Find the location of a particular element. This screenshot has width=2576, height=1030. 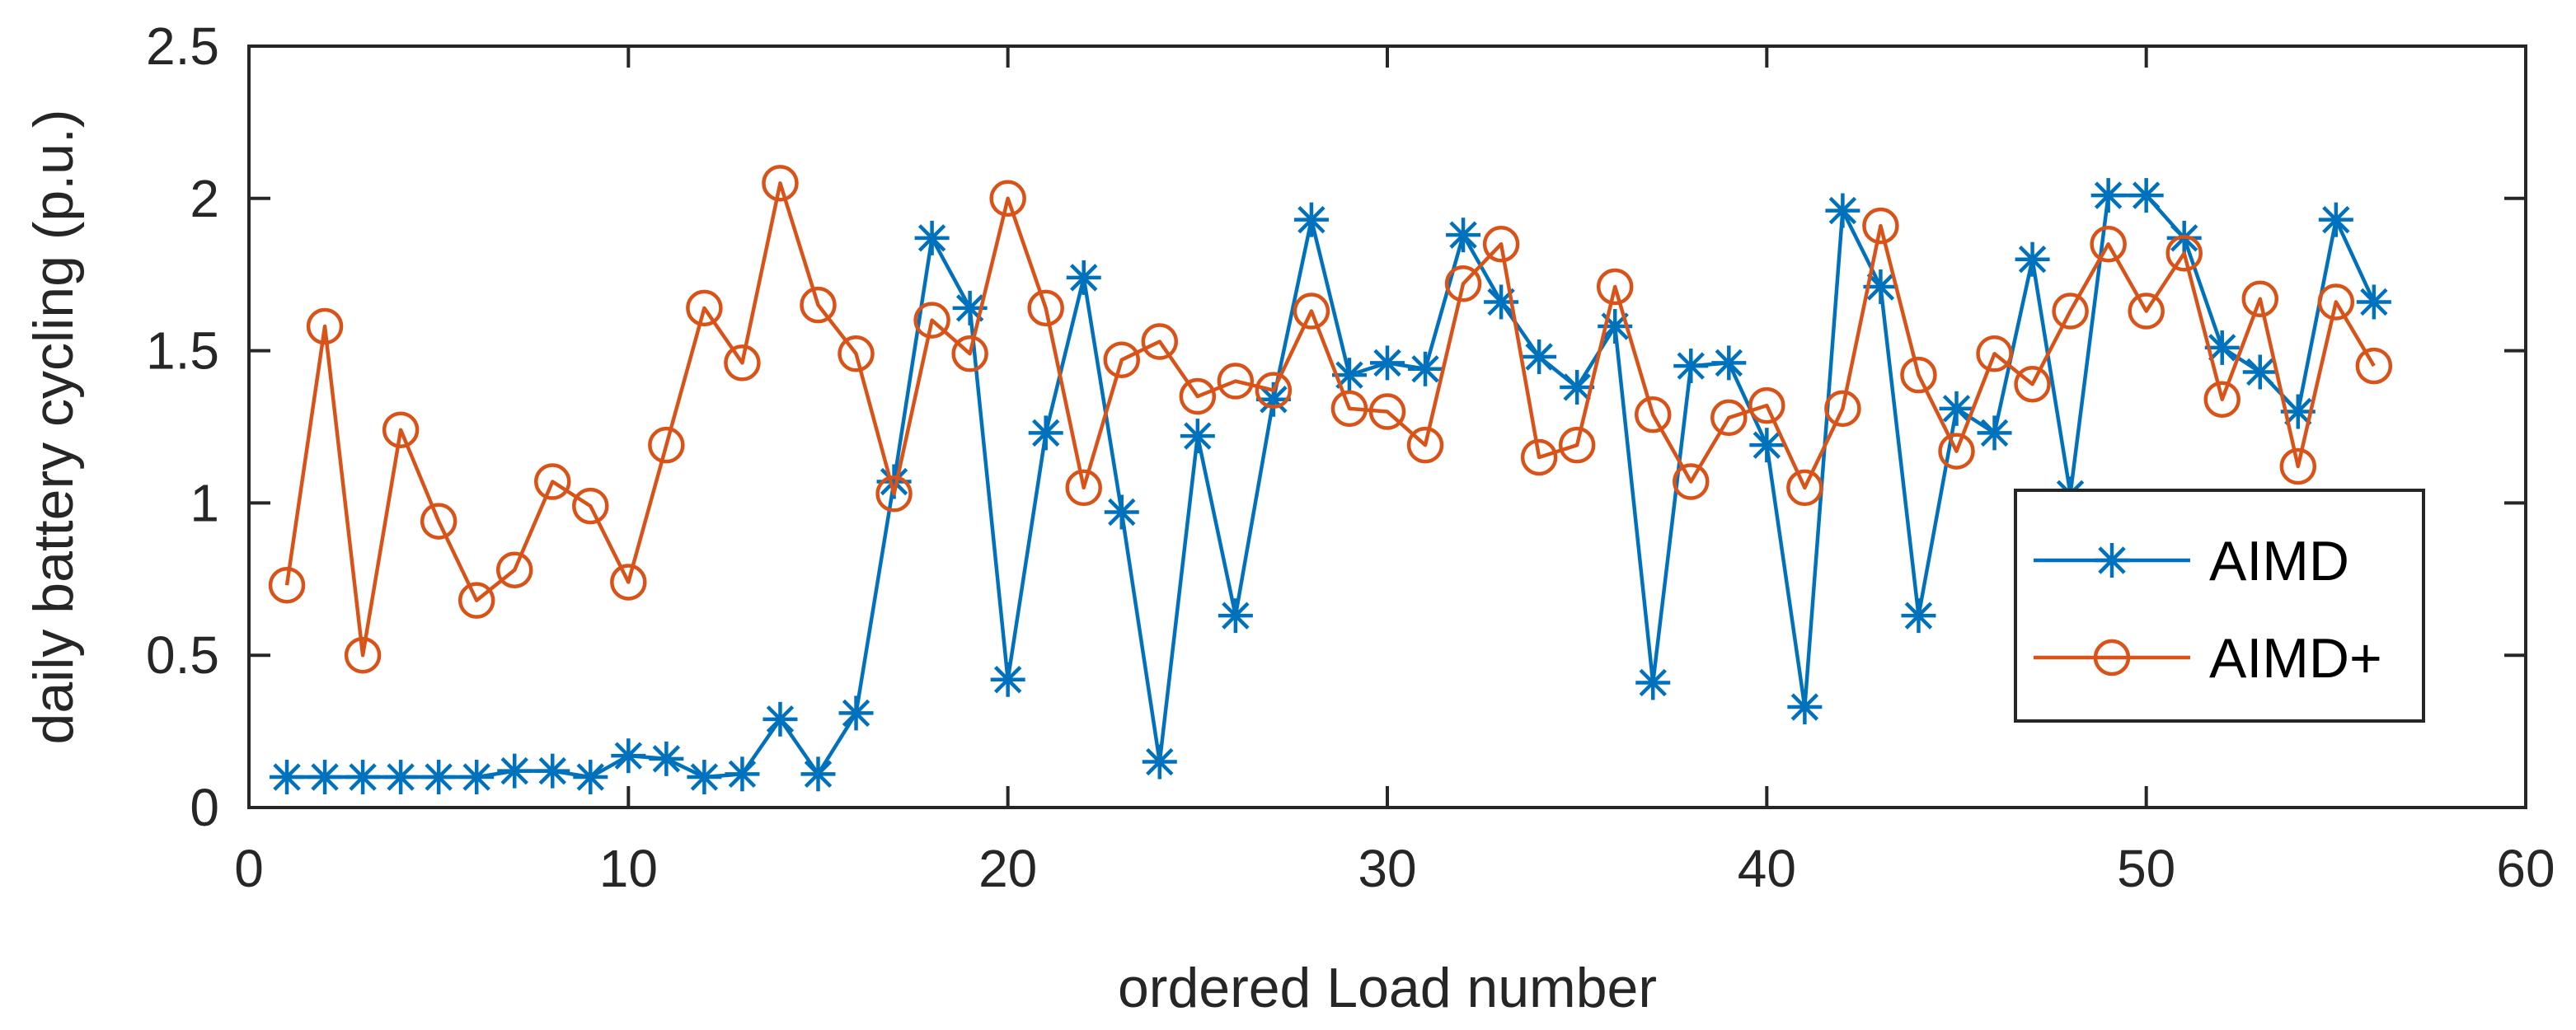

x-tick-label: 20 is located at coordinates (1008, 868).